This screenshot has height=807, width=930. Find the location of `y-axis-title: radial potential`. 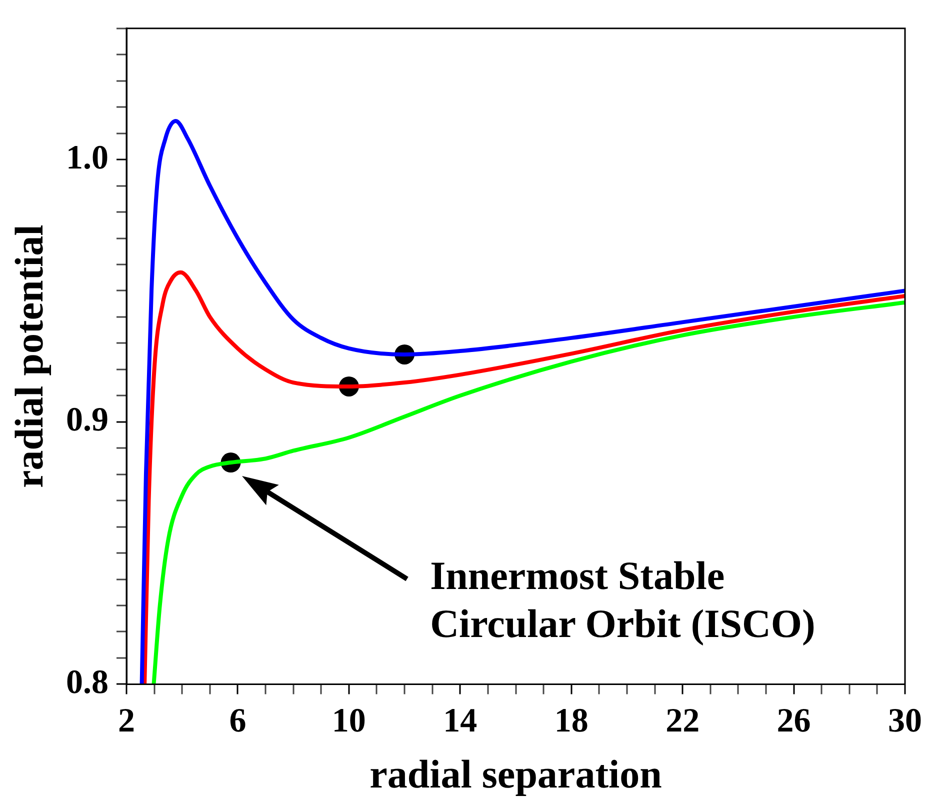

y-axis-title: radial potential is located at coordinates (29, 356).